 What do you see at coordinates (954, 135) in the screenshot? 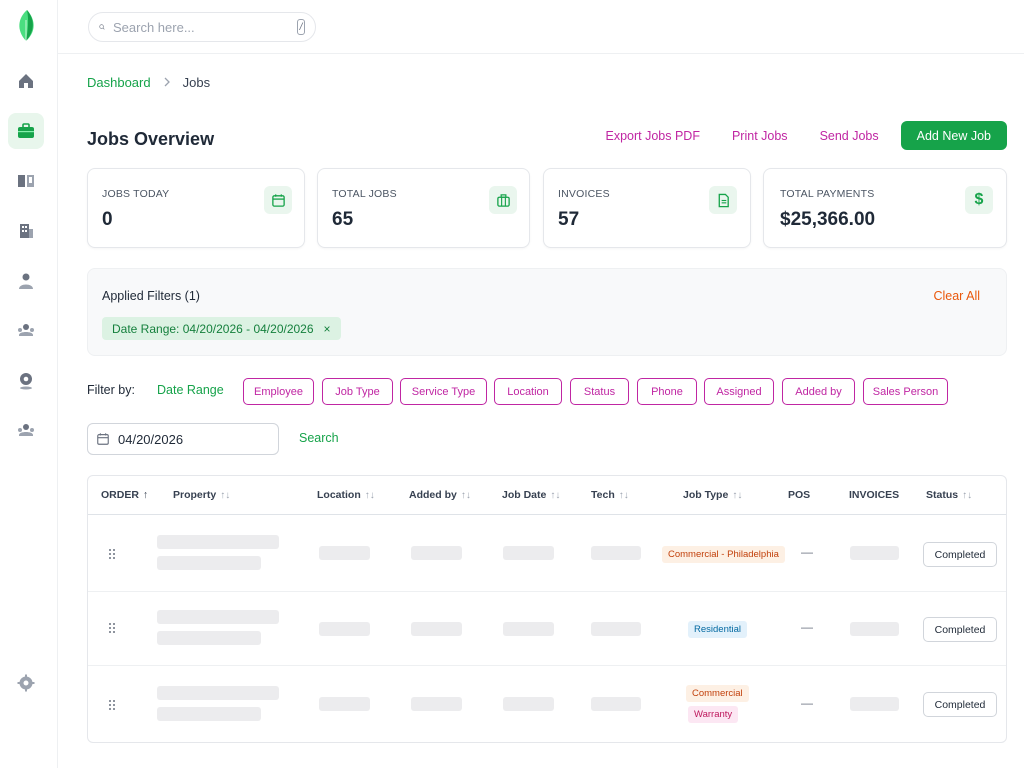
I see `add-new-job-button: Add New Job` at bounding box center [954, 135].